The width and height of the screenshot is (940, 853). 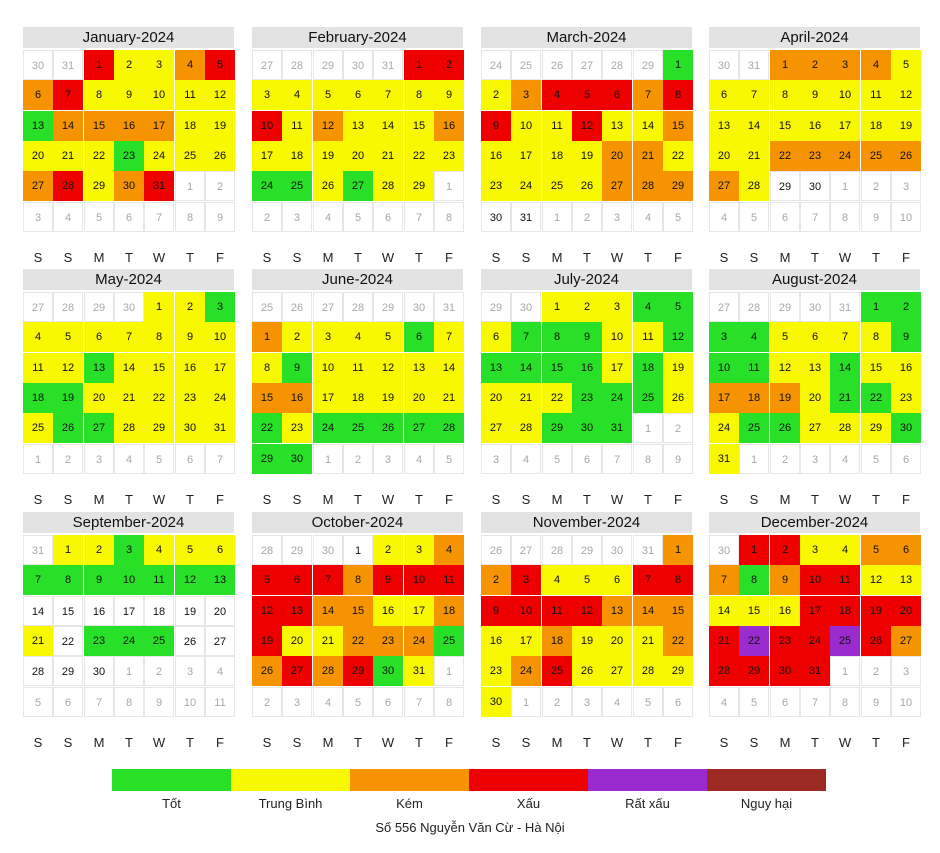 What do you see at coordinates (68, 428) in the screenshot?
I see `day-cell: 26` at bounding box center [68, 428].